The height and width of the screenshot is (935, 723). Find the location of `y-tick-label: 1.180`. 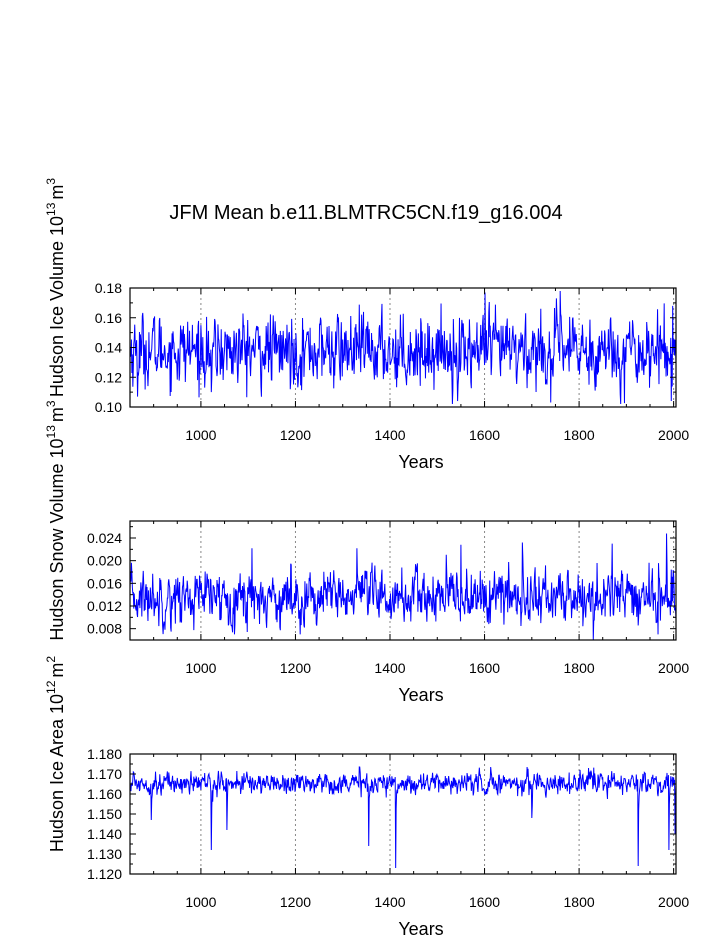

y-tick-label: 1.180 is located at coordinates (104, 754).